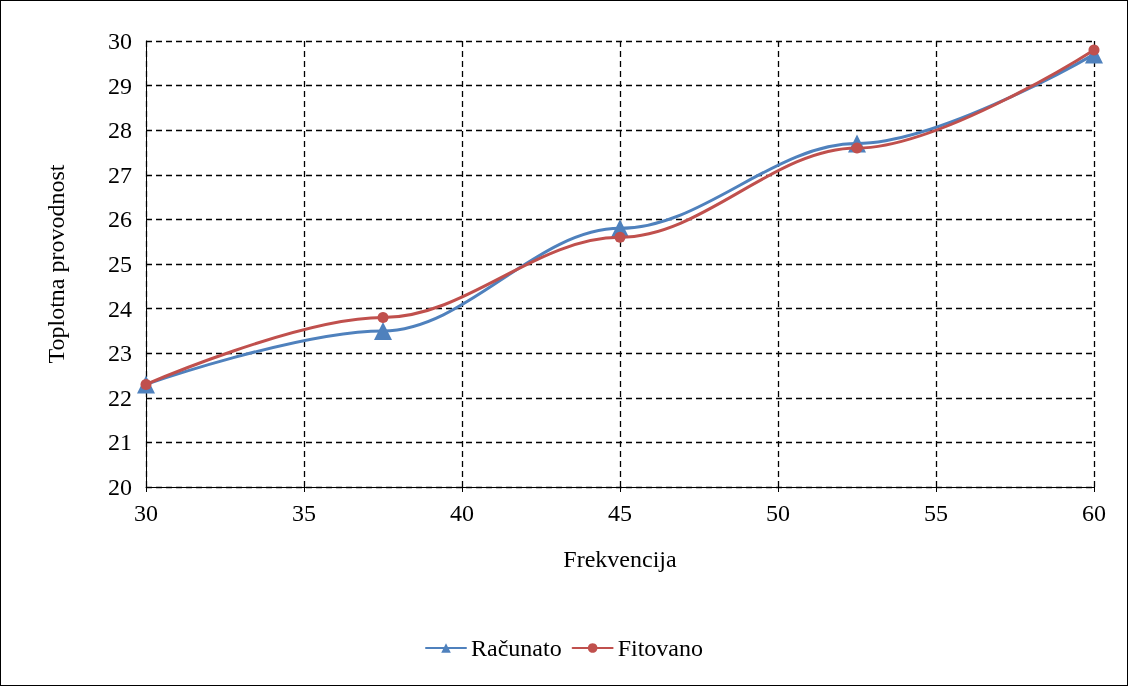  I want to click on x-tick-label: 30, so click(146, 513).